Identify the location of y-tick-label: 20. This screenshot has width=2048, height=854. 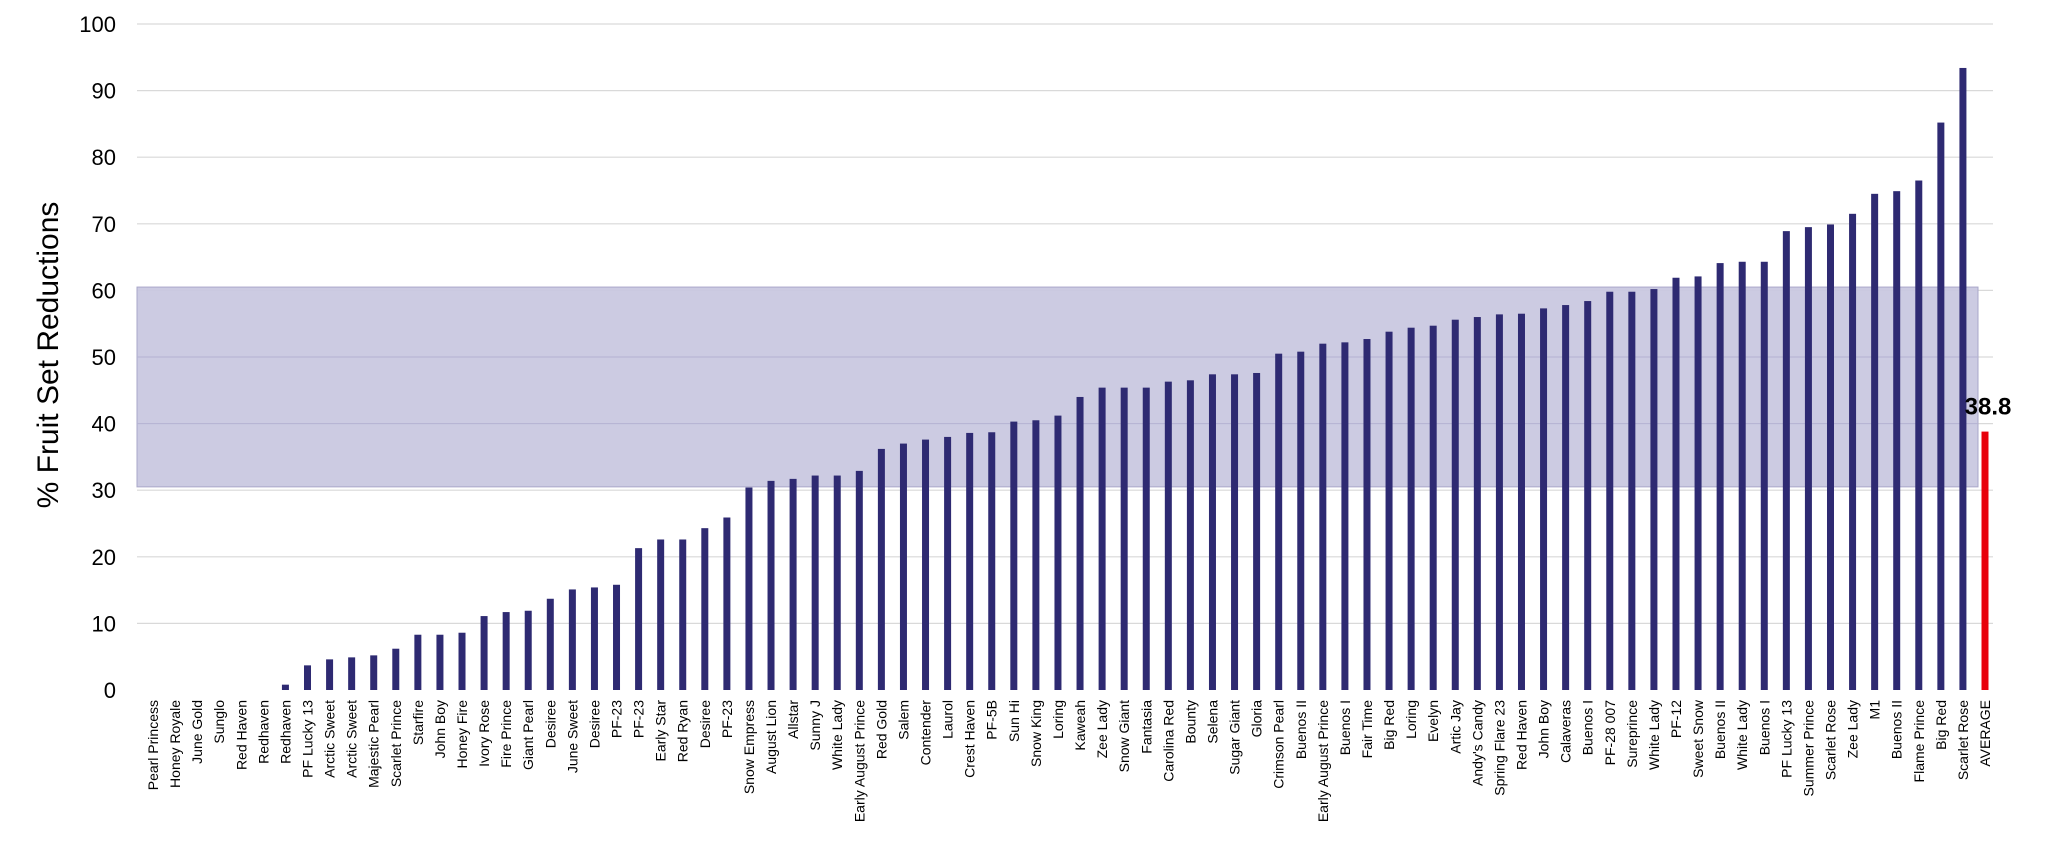
(104, 557).